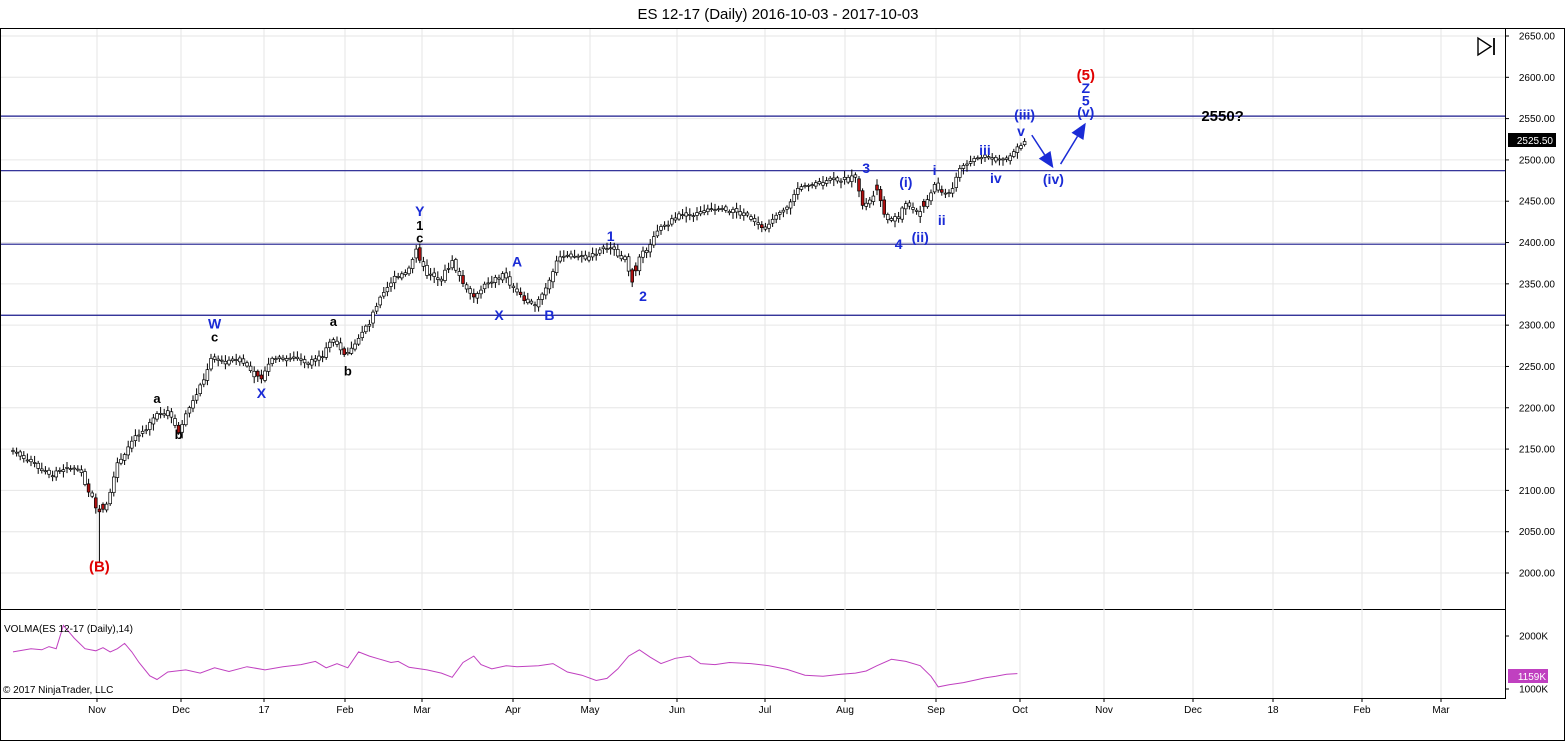  What do you see at coordinates (1020, 710) in the screenshot?
I see `x-tick-label: Oct` at bounding box center [1020, 710].